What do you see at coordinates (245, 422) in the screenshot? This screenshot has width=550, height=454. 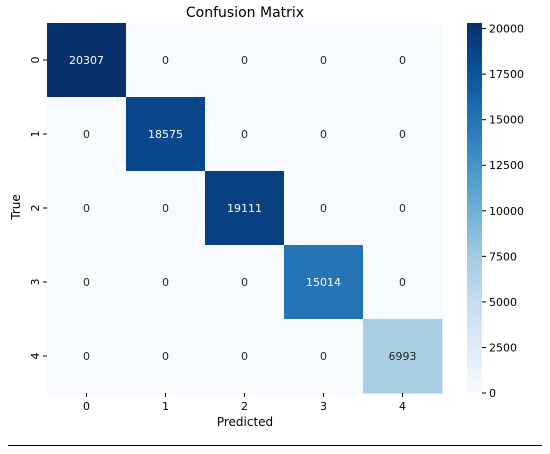 I see `x-axis-label: Predicted` at bounding box center [245, 422].